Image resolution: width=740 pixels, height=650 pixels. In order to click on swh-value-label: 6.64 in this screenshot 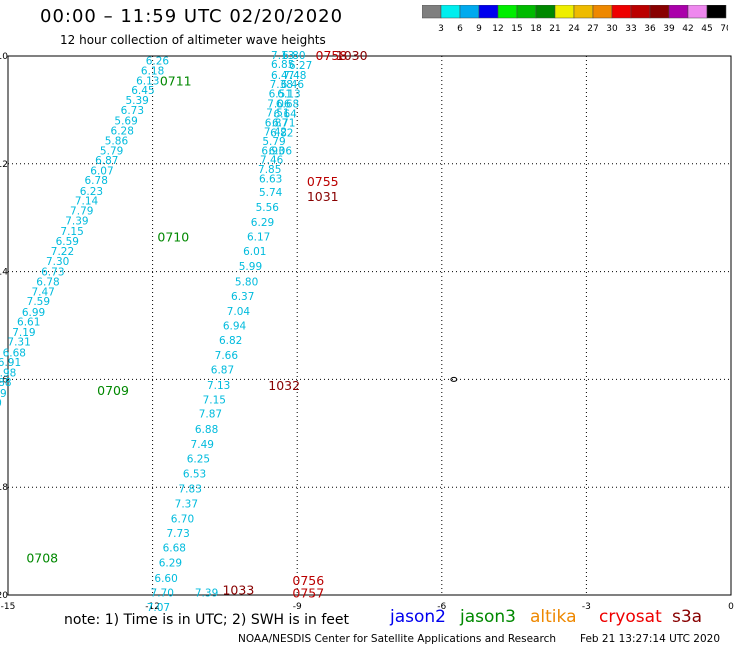, I will do `click(285, 115)`.